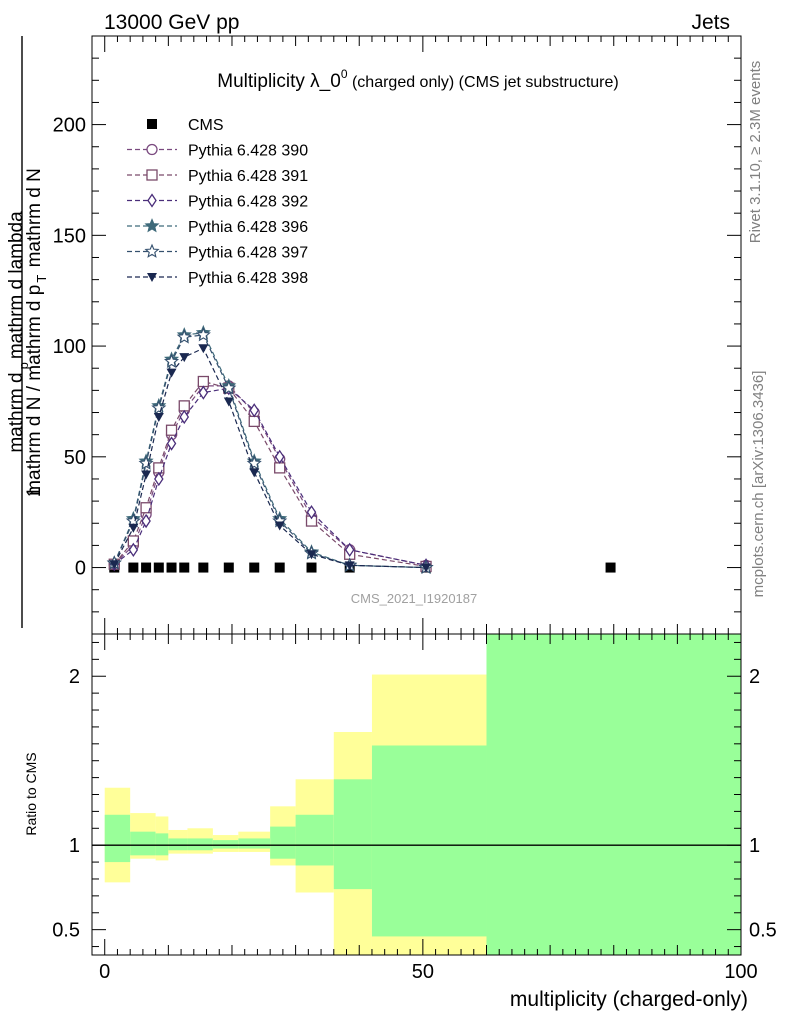  I want to click on legend-entry: Pythia 6.428 396, so click(217, 227).